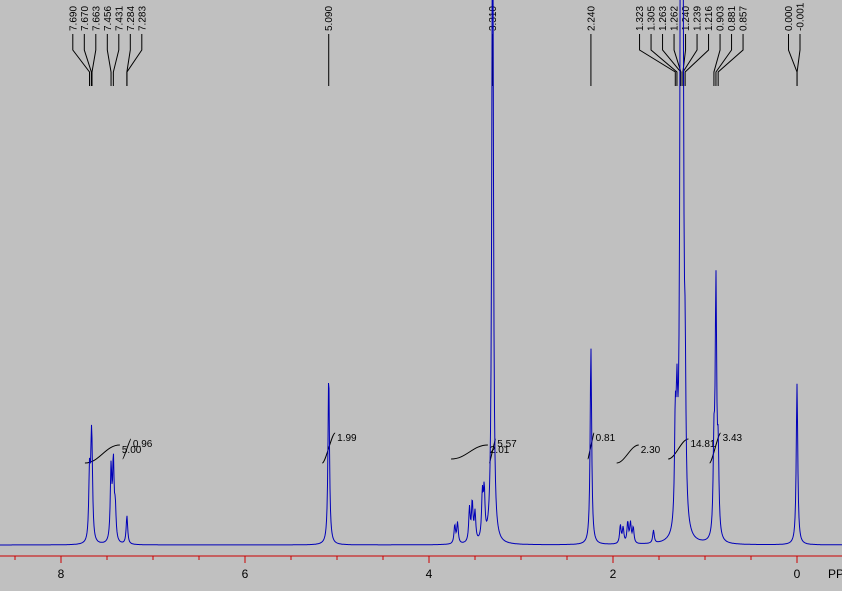  What do you see at coordinates (686, 18) in the screenshot?
I see `peak-label-text: 1.240` at bounding box center [686, 18].